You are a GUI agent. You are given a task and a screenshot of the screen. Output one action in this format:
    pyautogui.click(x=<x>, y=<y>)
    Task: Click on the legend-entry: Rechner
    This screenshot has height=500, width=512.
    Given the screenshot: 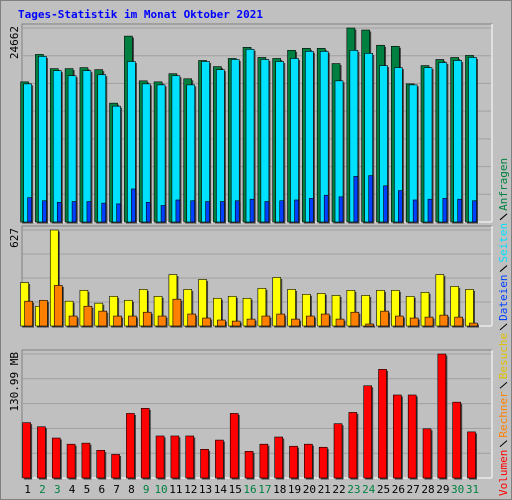 What is the action you would take?
    pyautogui.click(x=503, y=414)
    